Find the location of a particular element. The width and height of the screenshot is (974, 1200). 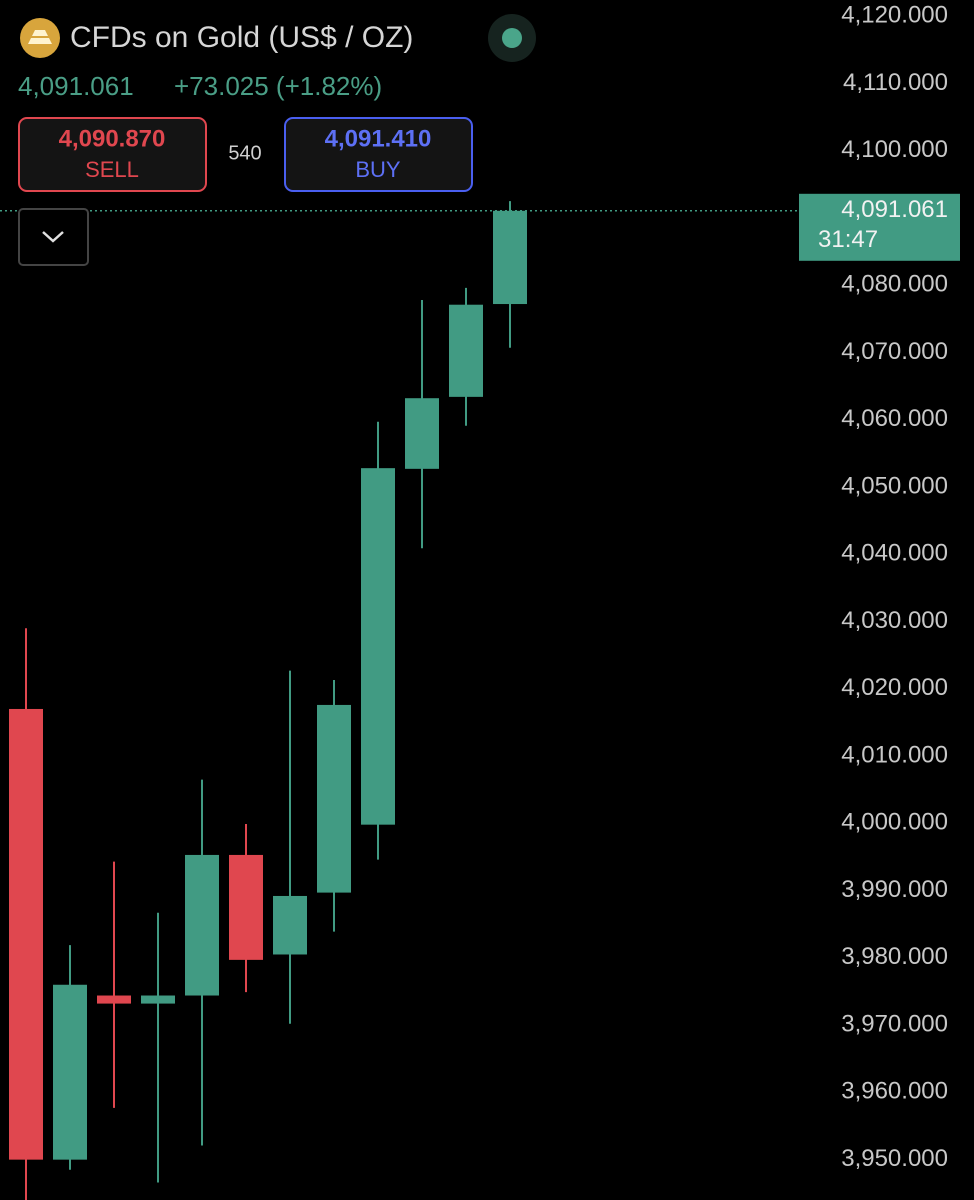

price: 4,091.061 is located at coordinates (76, 86).